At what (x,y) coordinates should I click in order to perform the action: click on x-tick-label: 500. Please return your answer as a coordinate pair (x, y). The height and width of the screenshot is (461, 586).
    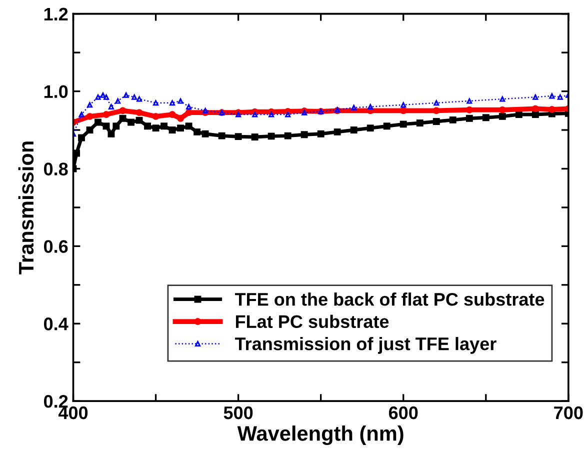
    Looking at the image, I should click on (238, 413).